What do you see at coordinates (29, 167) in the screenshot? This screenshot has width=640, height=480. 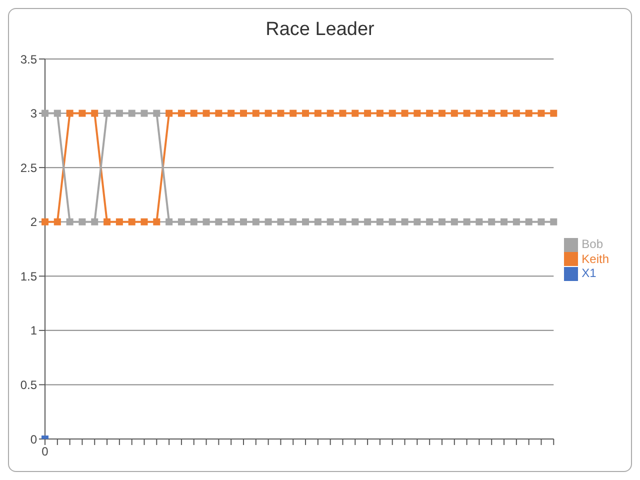 I see `y-tick-label: 2.5` at bounding box center [29, 167].